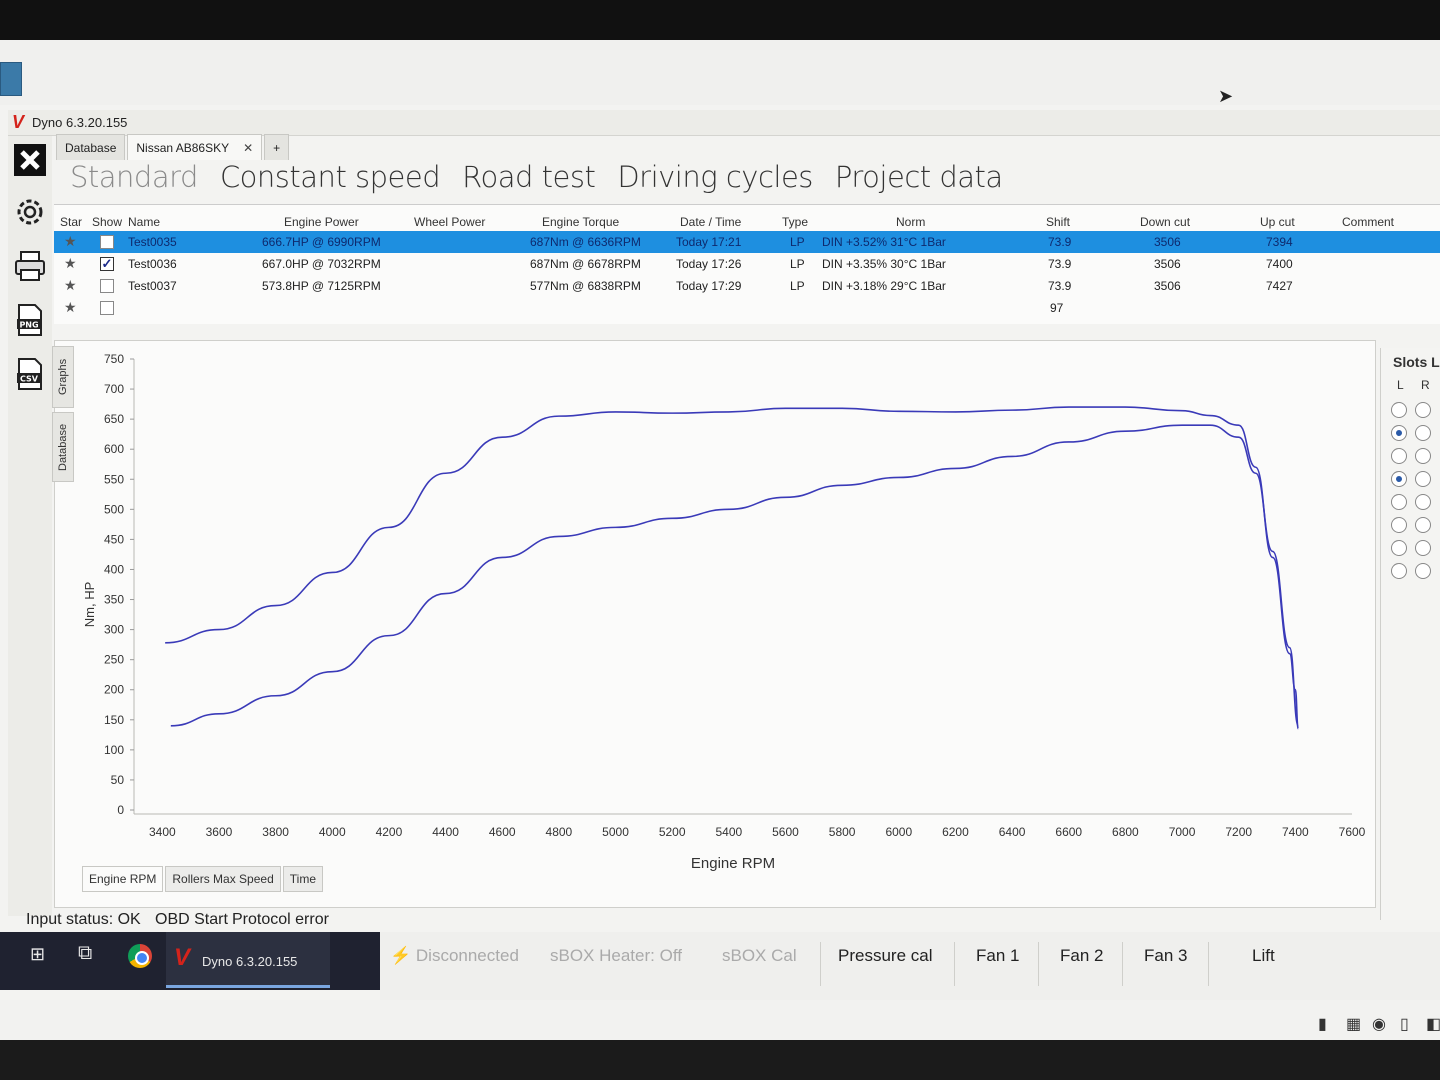 Image resolution: width=1440 pixels, height=1080 pixels. Describe the element at coordinates (152, 286) in the screenshot. I see `row-name: Test0037` at that location.